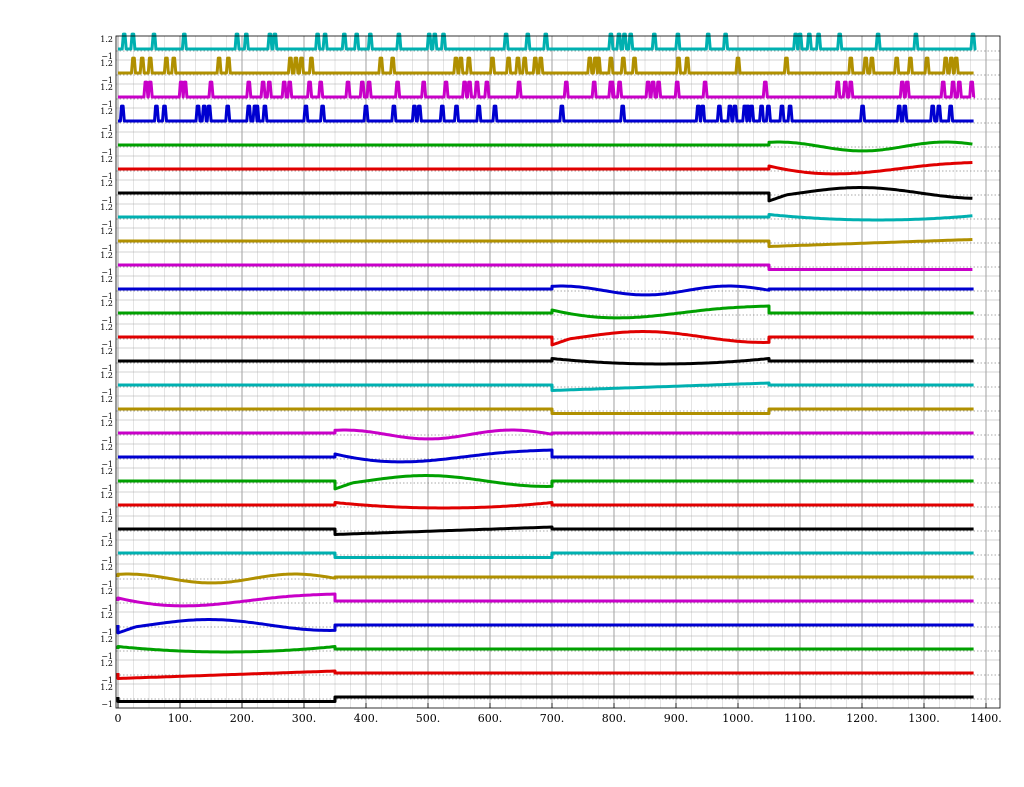  Describe the element at coordinates (490, 718) in the screenshot. I see `x-tick-label: 600.` at that location.